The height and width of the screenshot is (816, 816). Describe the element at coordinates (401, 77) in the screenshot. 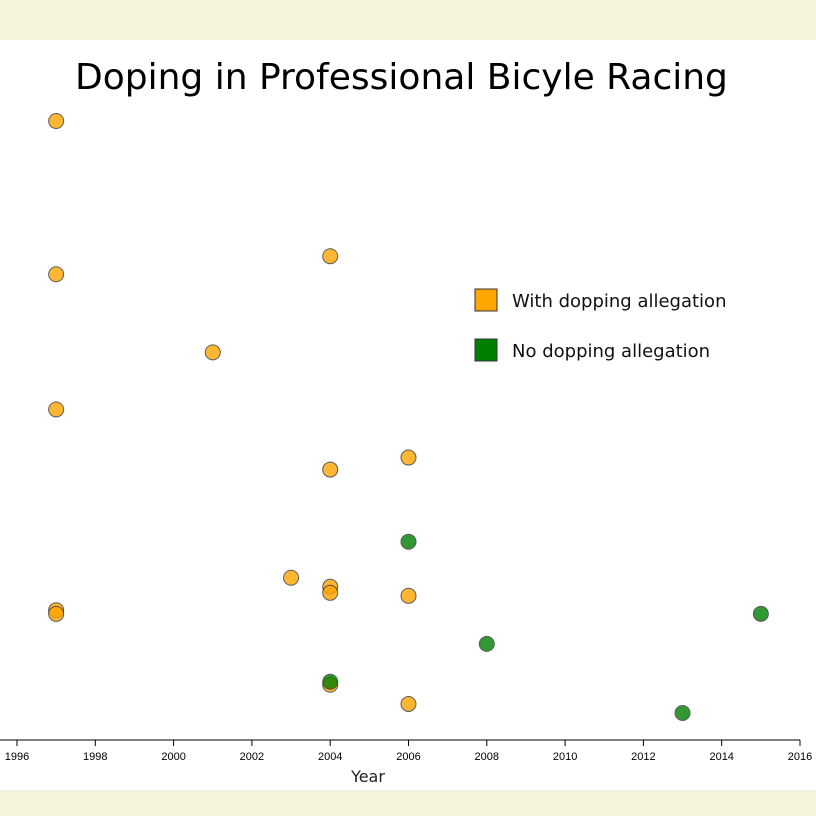

I see `chart-title: Doping in Professional Bicyle Racing` at that location.